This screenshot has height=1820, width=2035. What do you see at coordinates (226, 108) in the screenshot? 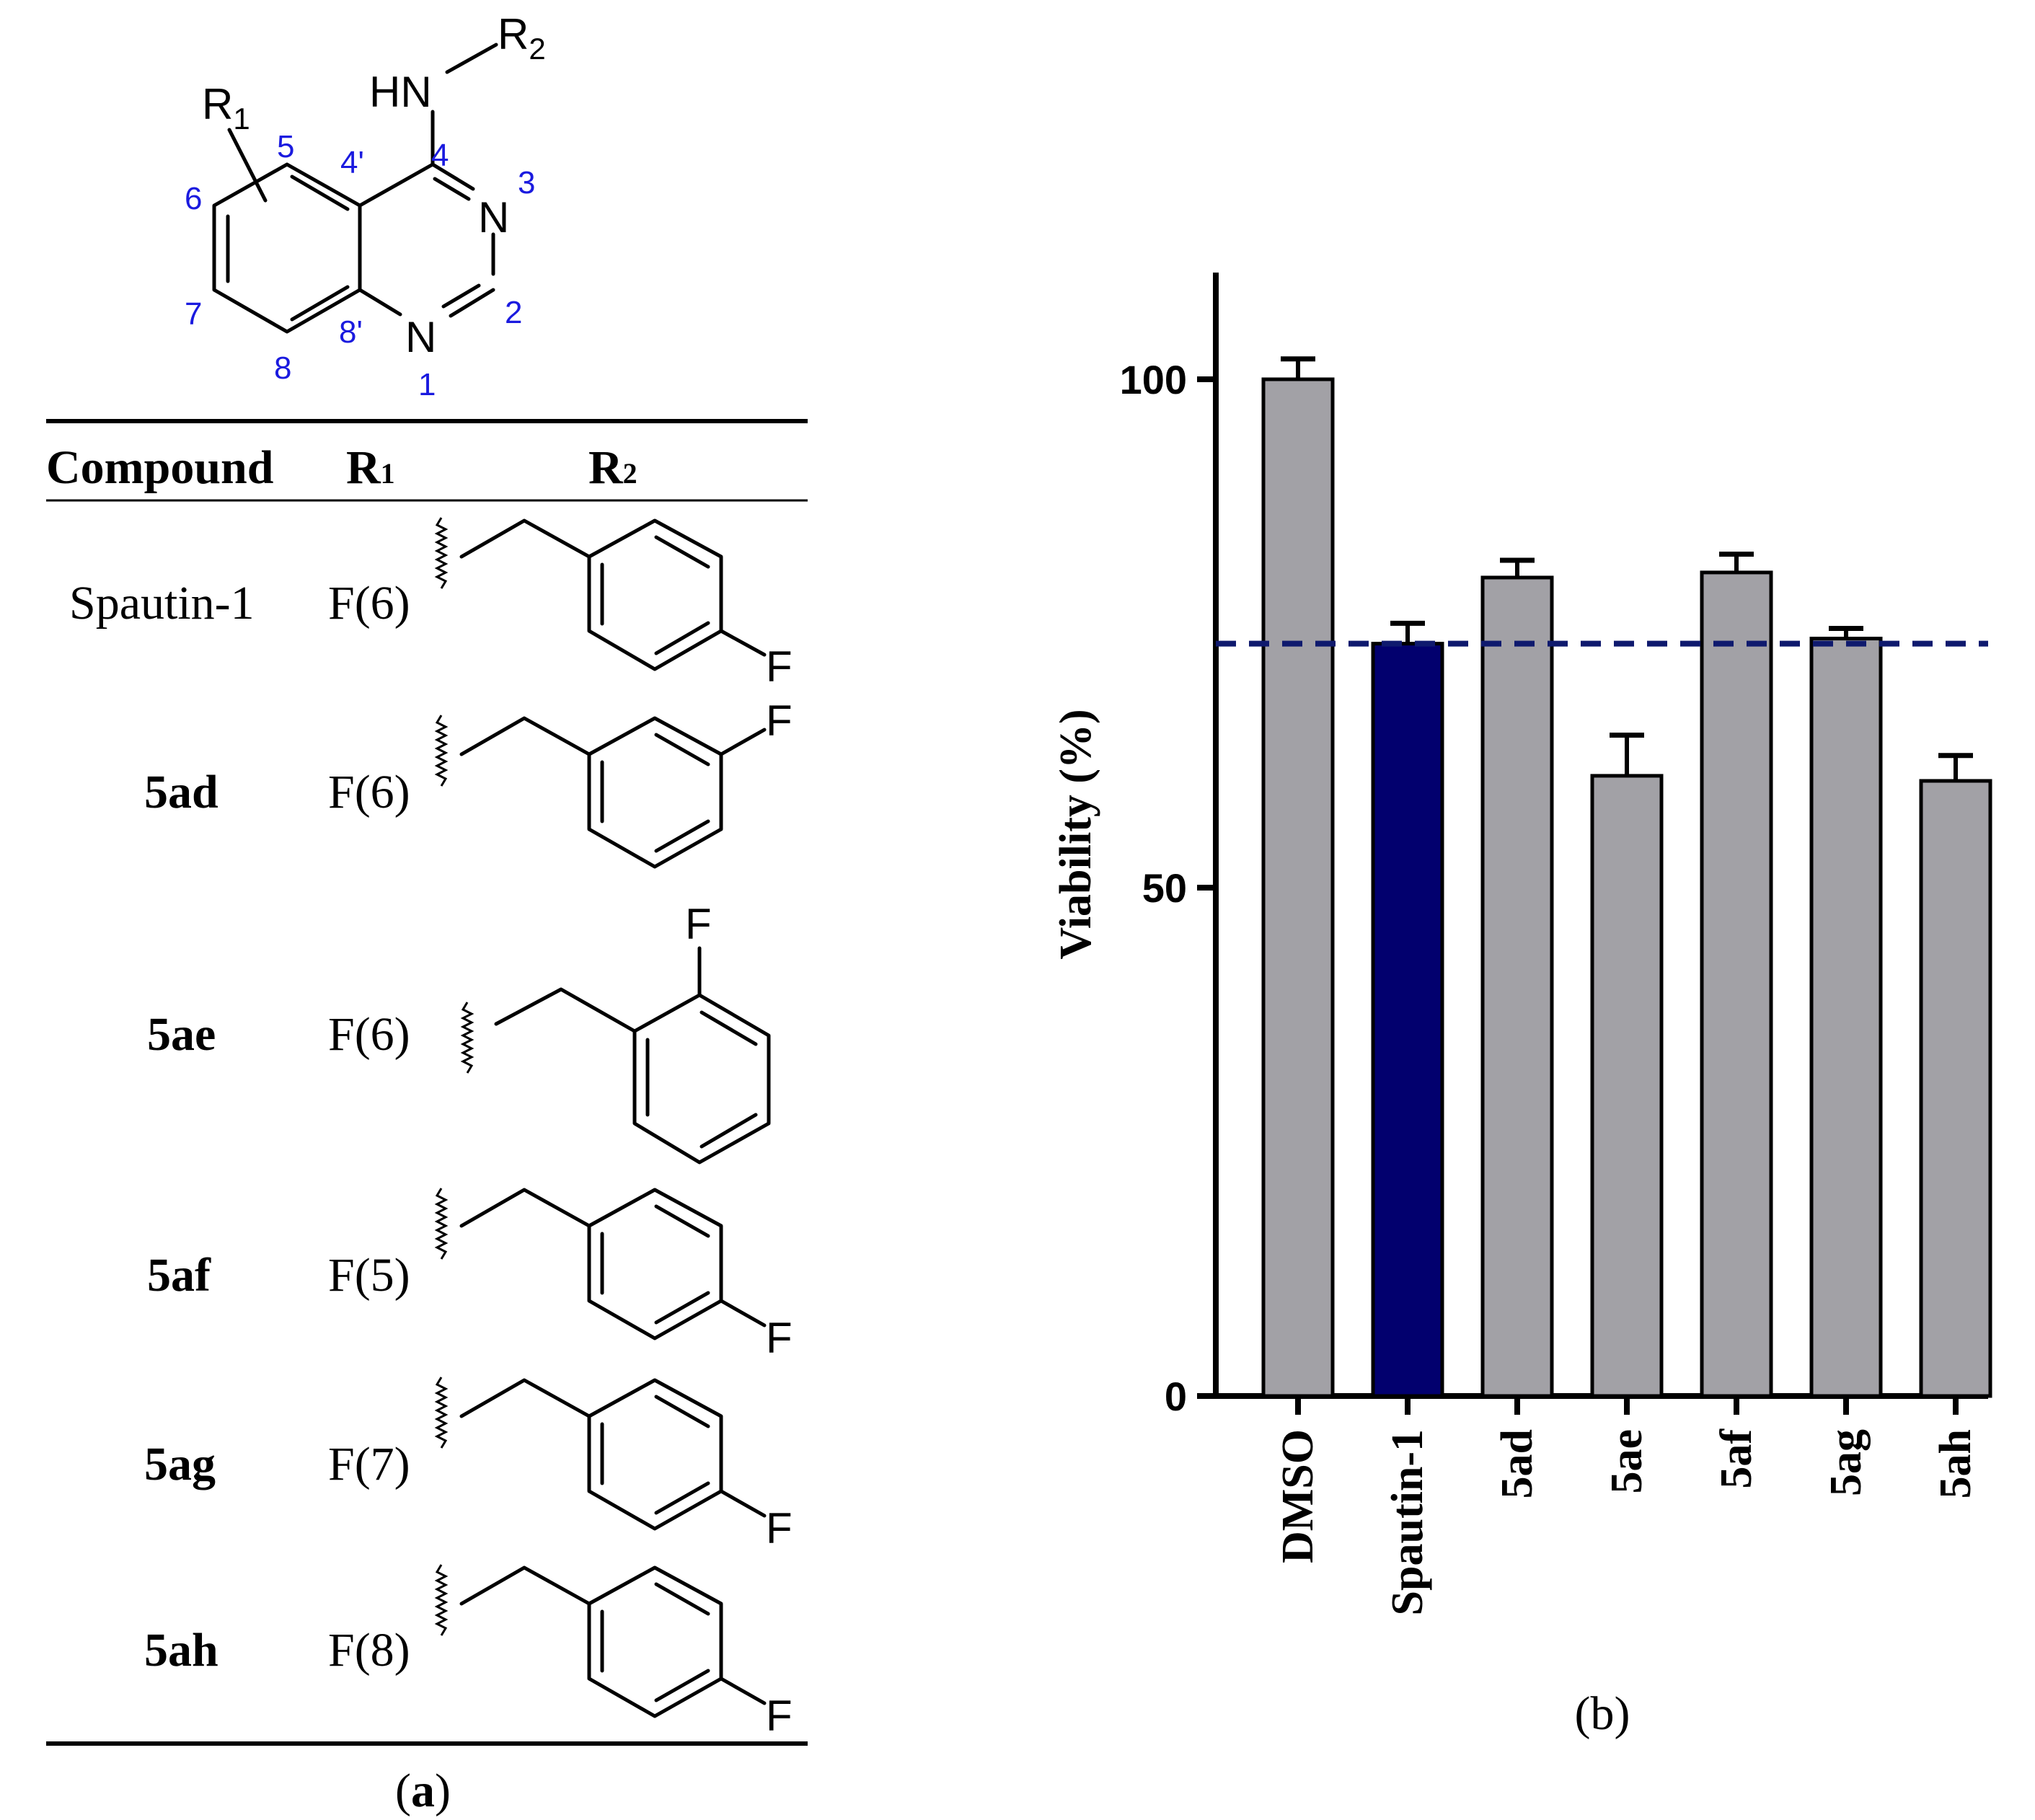
I see `r1-label: R1` at bounding box center [226, 108].